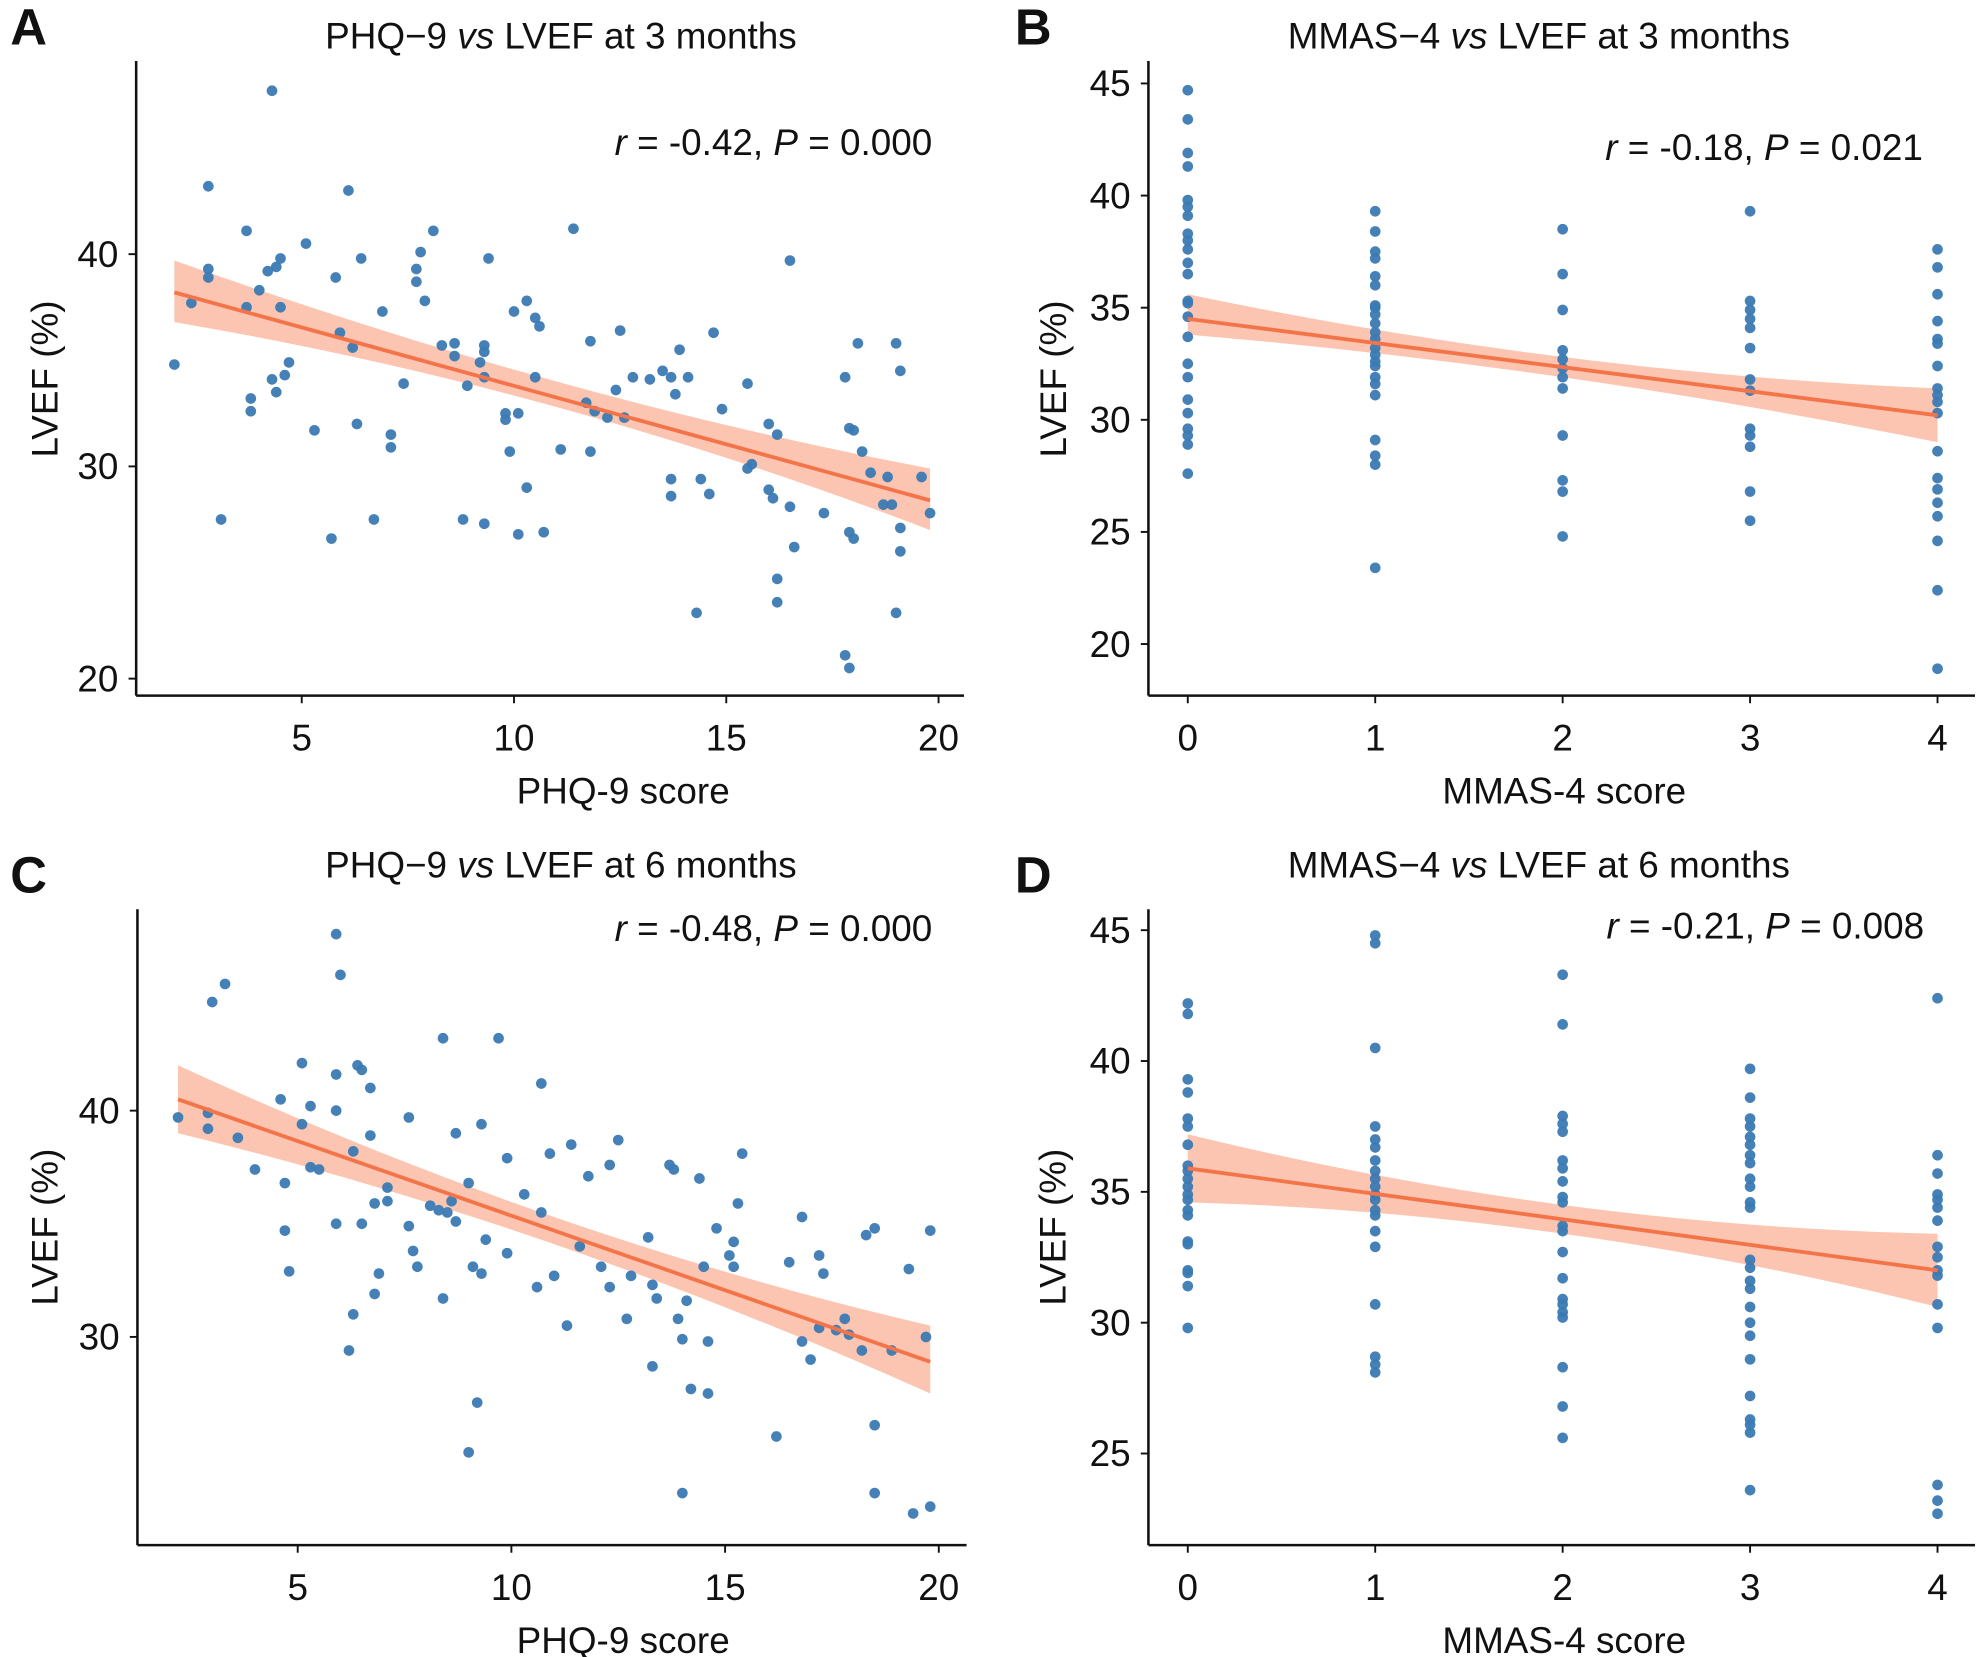  I want to click on annotation-part: = -0.42,, so click(700, 142).